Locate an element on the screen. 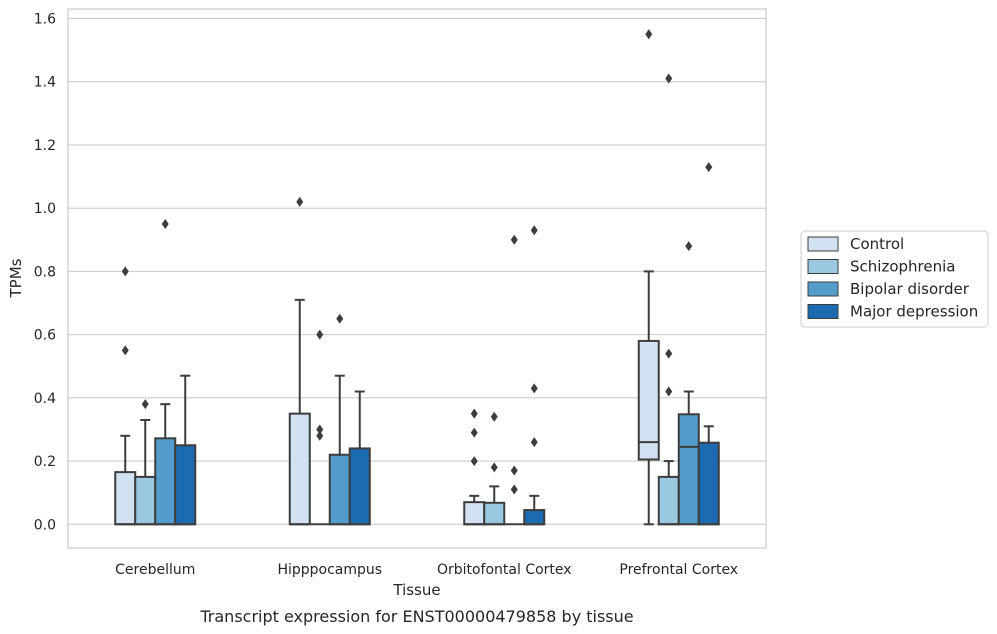  x-tick-label: Prefrontal Cortex is located at coordinates (678, 570).